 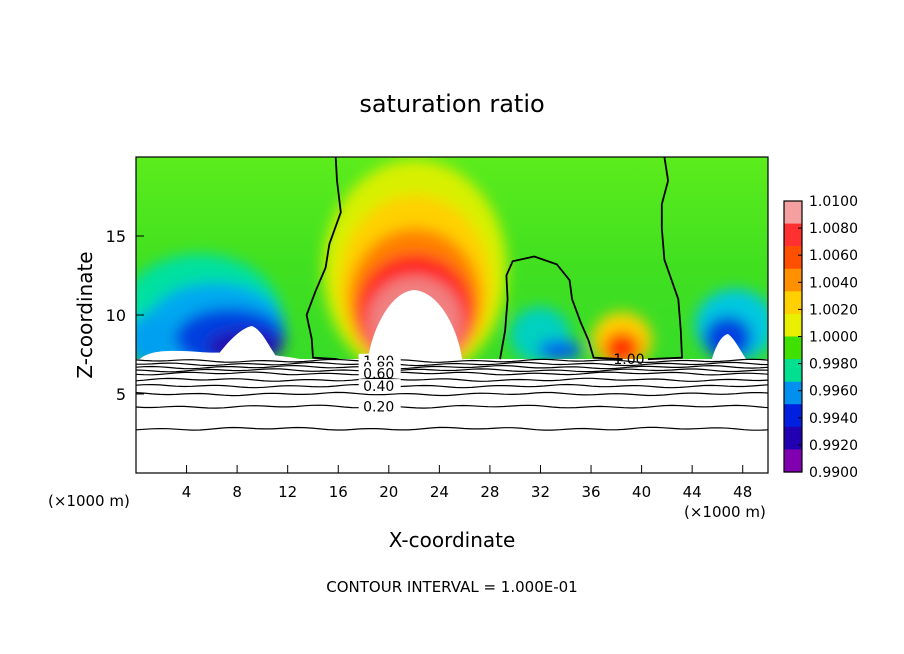 What do you see at coordinates (287, 492) in the screenshot?
I see `x-tick-label: 12` at bounding box center [287, 492].